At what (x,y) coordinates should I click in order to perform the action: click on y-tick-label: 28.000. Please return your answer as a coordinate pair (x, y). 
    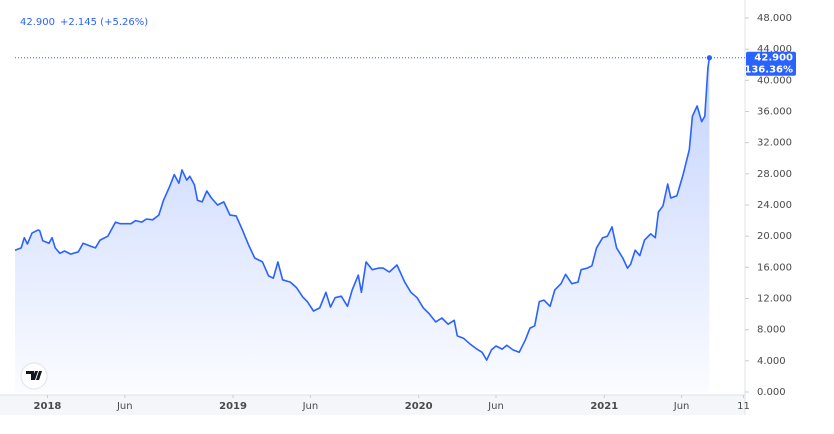
    Looking at the image, I should click on (774, 174).